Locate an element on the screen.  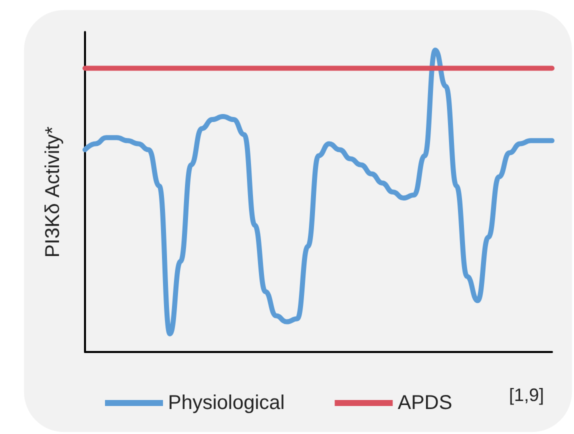
legend-label: Physiological is located at coordinates (226, 403).